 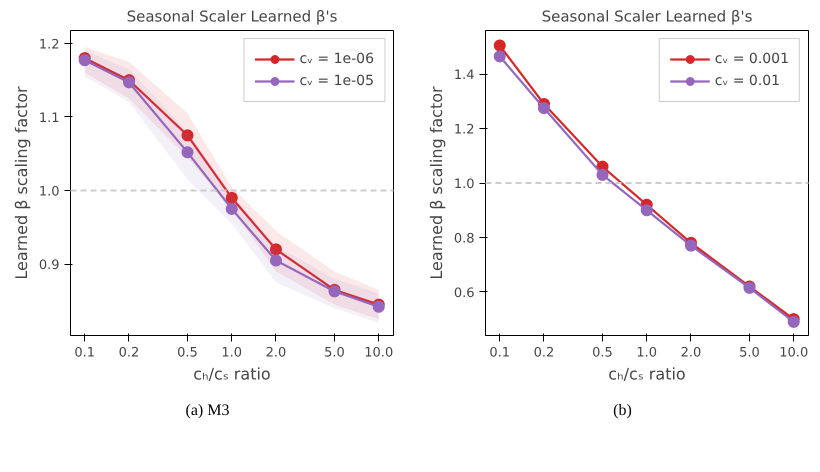 I want to click on legend-label: cᵥ = 0.001, so click(x=751, y=59).